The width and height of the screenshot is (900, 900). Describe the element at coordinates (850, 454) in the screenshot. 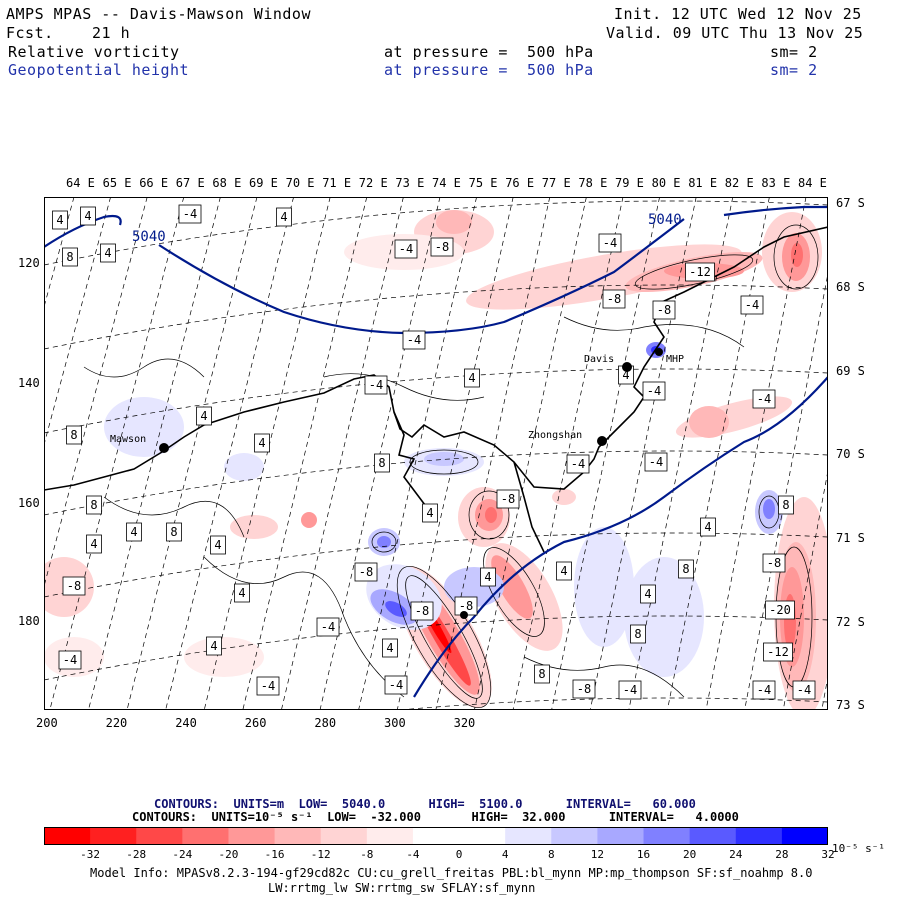

I see `latitude-label: 70 S` at that location.